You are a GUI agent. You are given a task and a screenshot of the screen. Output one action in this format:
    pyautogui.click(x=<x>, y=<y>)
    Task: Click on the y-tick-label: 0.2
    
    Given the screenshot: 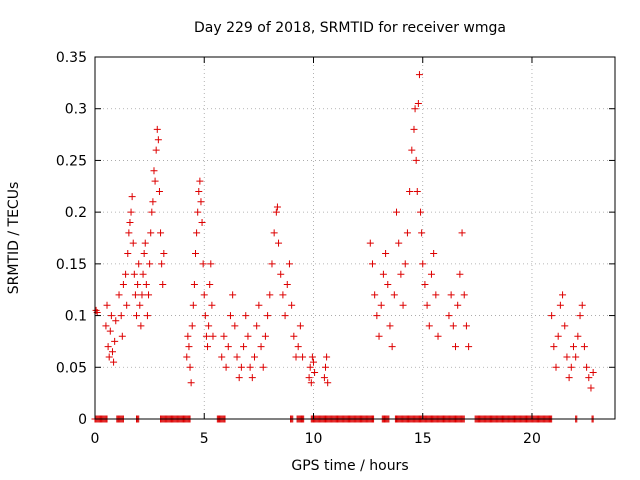 What is the action you would take?
    pyautogui.click(x=76, y=213)
    